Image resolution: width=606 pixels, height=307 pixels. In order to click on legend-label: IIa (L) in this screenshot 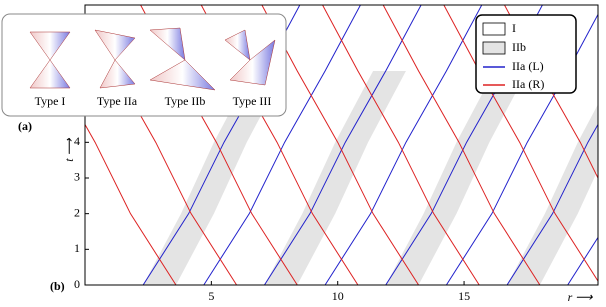, I will do `click(528, 66)`.